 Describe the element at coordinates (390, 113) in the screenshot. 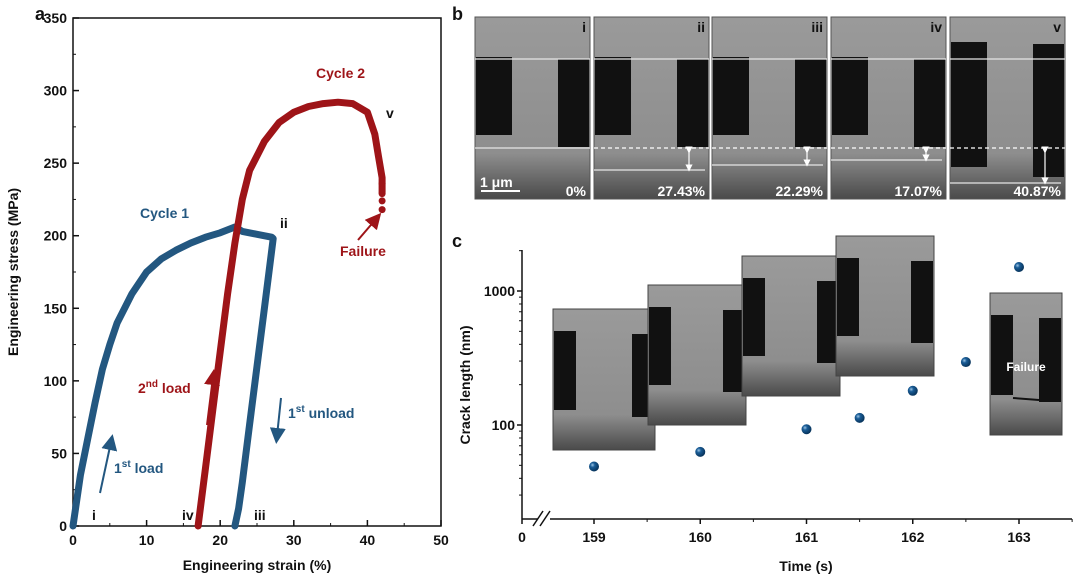

I see `point-label-v: v` at that location.